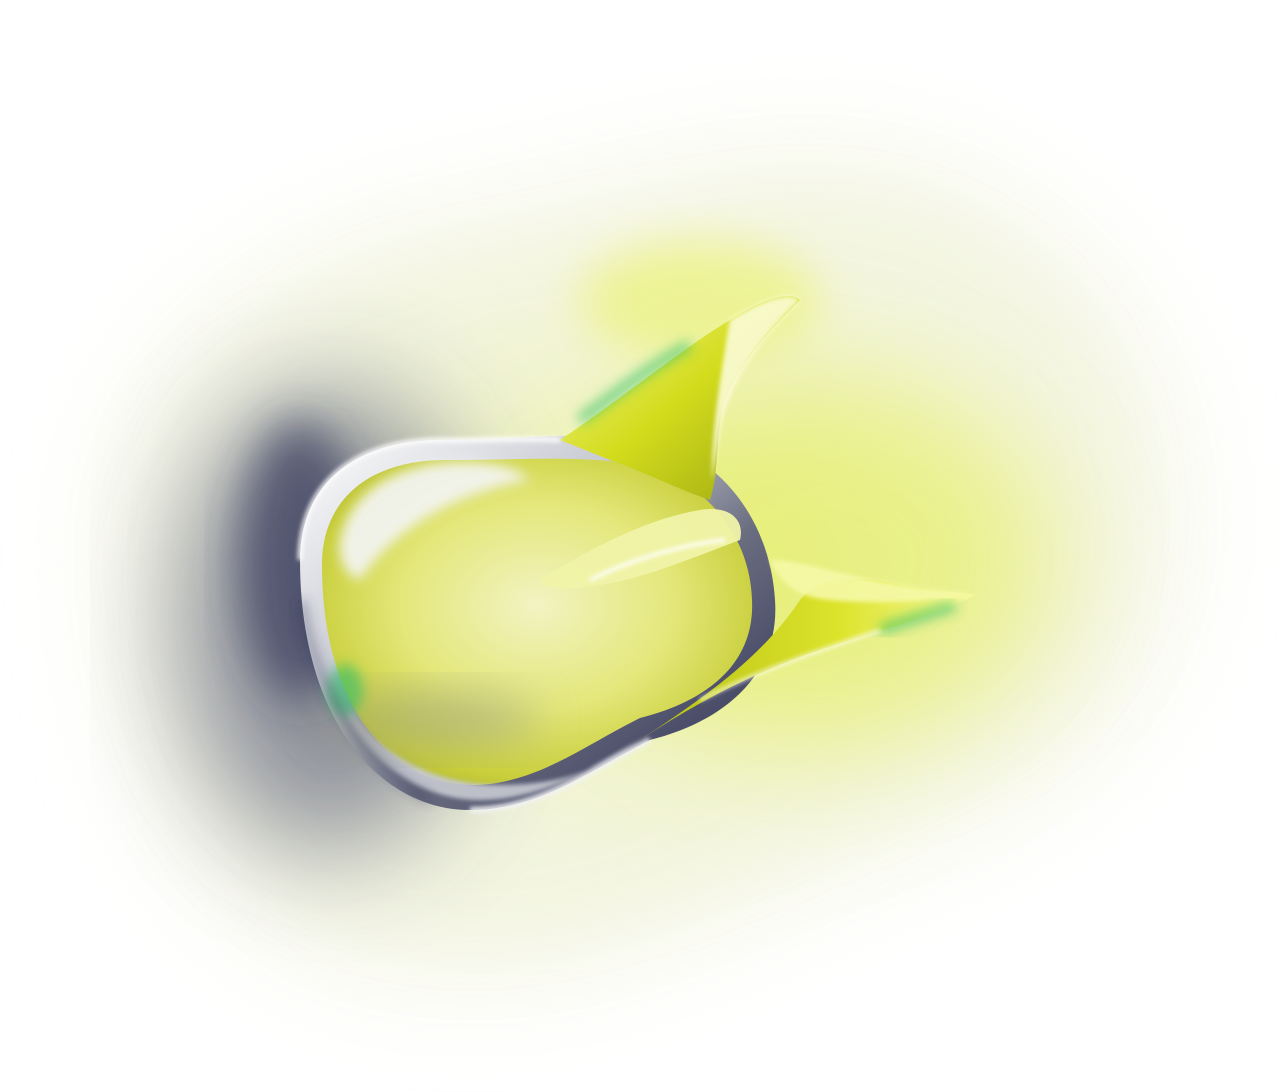 Image resolution: width=1280 pixels, height=1092 pixels. Describe the element at coordinates (807, 650) in the screenshot. I see `tail-wedge` at that location.